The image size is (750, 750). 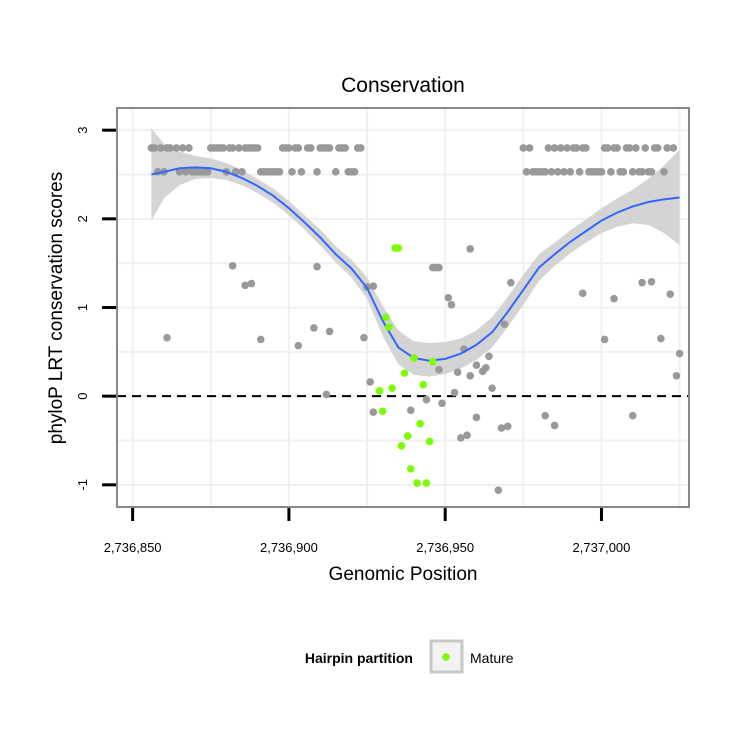 What do you see at coordinates (82, 130) in the screenshot?
I see `y-tick-label: 3` at bounding box center [82, 130].